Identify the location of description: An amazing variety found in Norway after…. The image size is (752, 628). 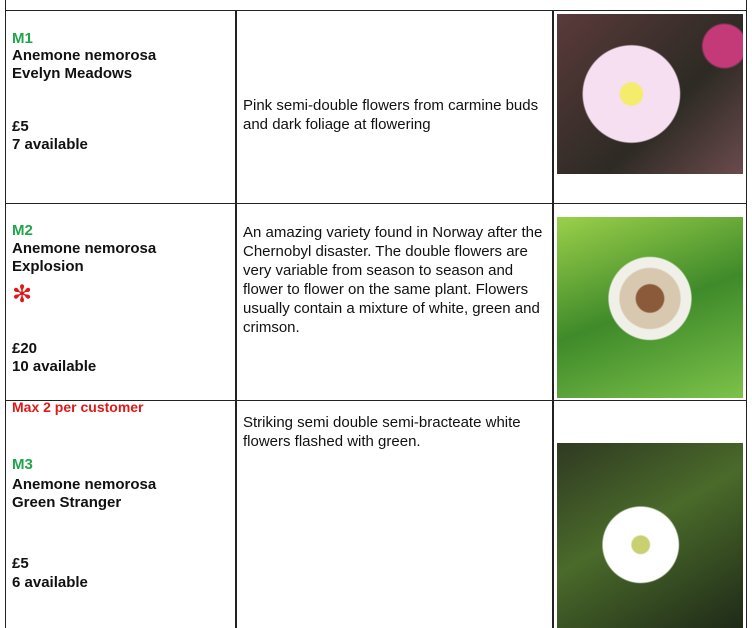
(393, 280).